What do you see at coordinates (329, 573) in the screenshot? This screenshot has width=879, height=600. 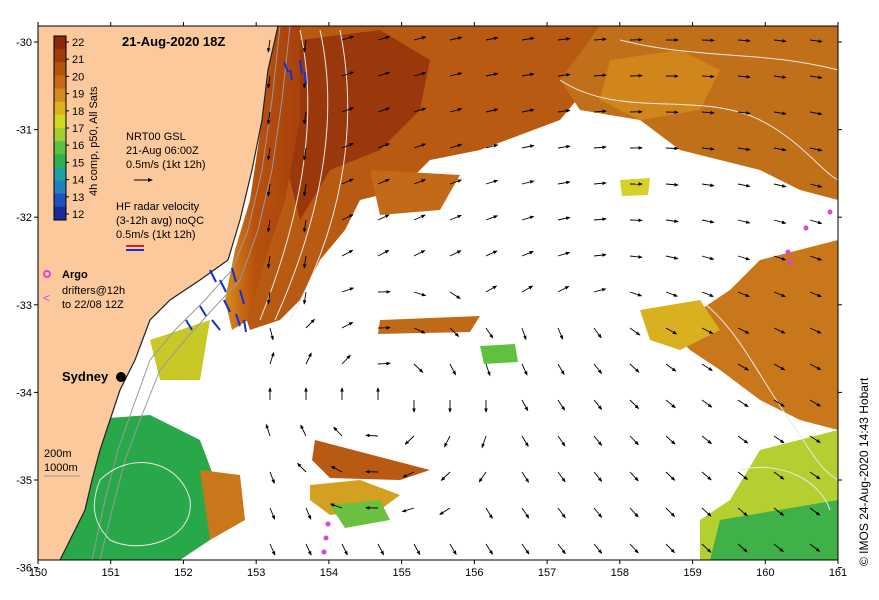 I see `x-tick-label: 154` at bounding box center [329, 573].